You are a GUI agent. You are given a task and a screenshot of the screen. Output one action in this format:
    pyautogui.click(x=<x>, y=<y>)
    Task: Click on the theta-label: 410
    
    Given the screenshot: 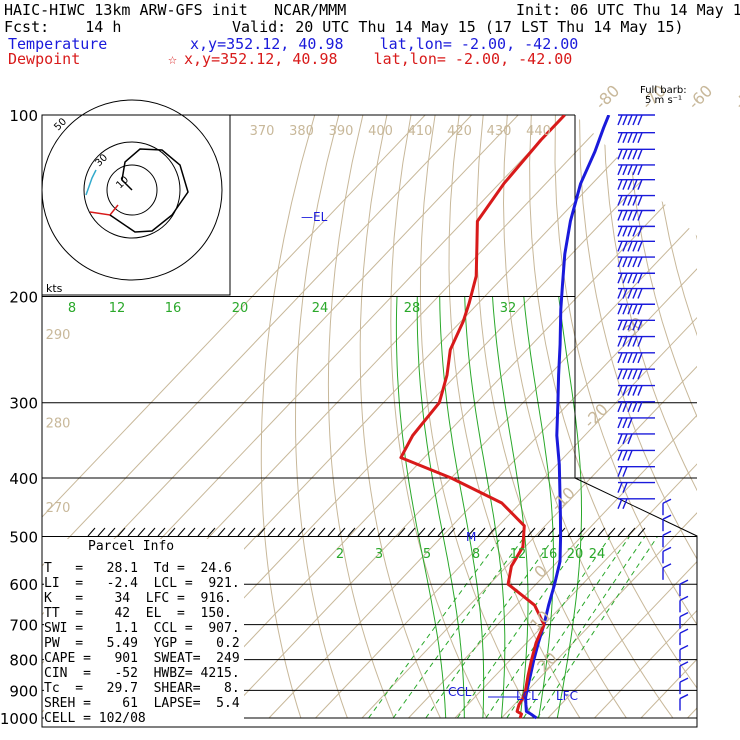 What is the action you would take?
    pyautogui.click(x=420, y=131)
    